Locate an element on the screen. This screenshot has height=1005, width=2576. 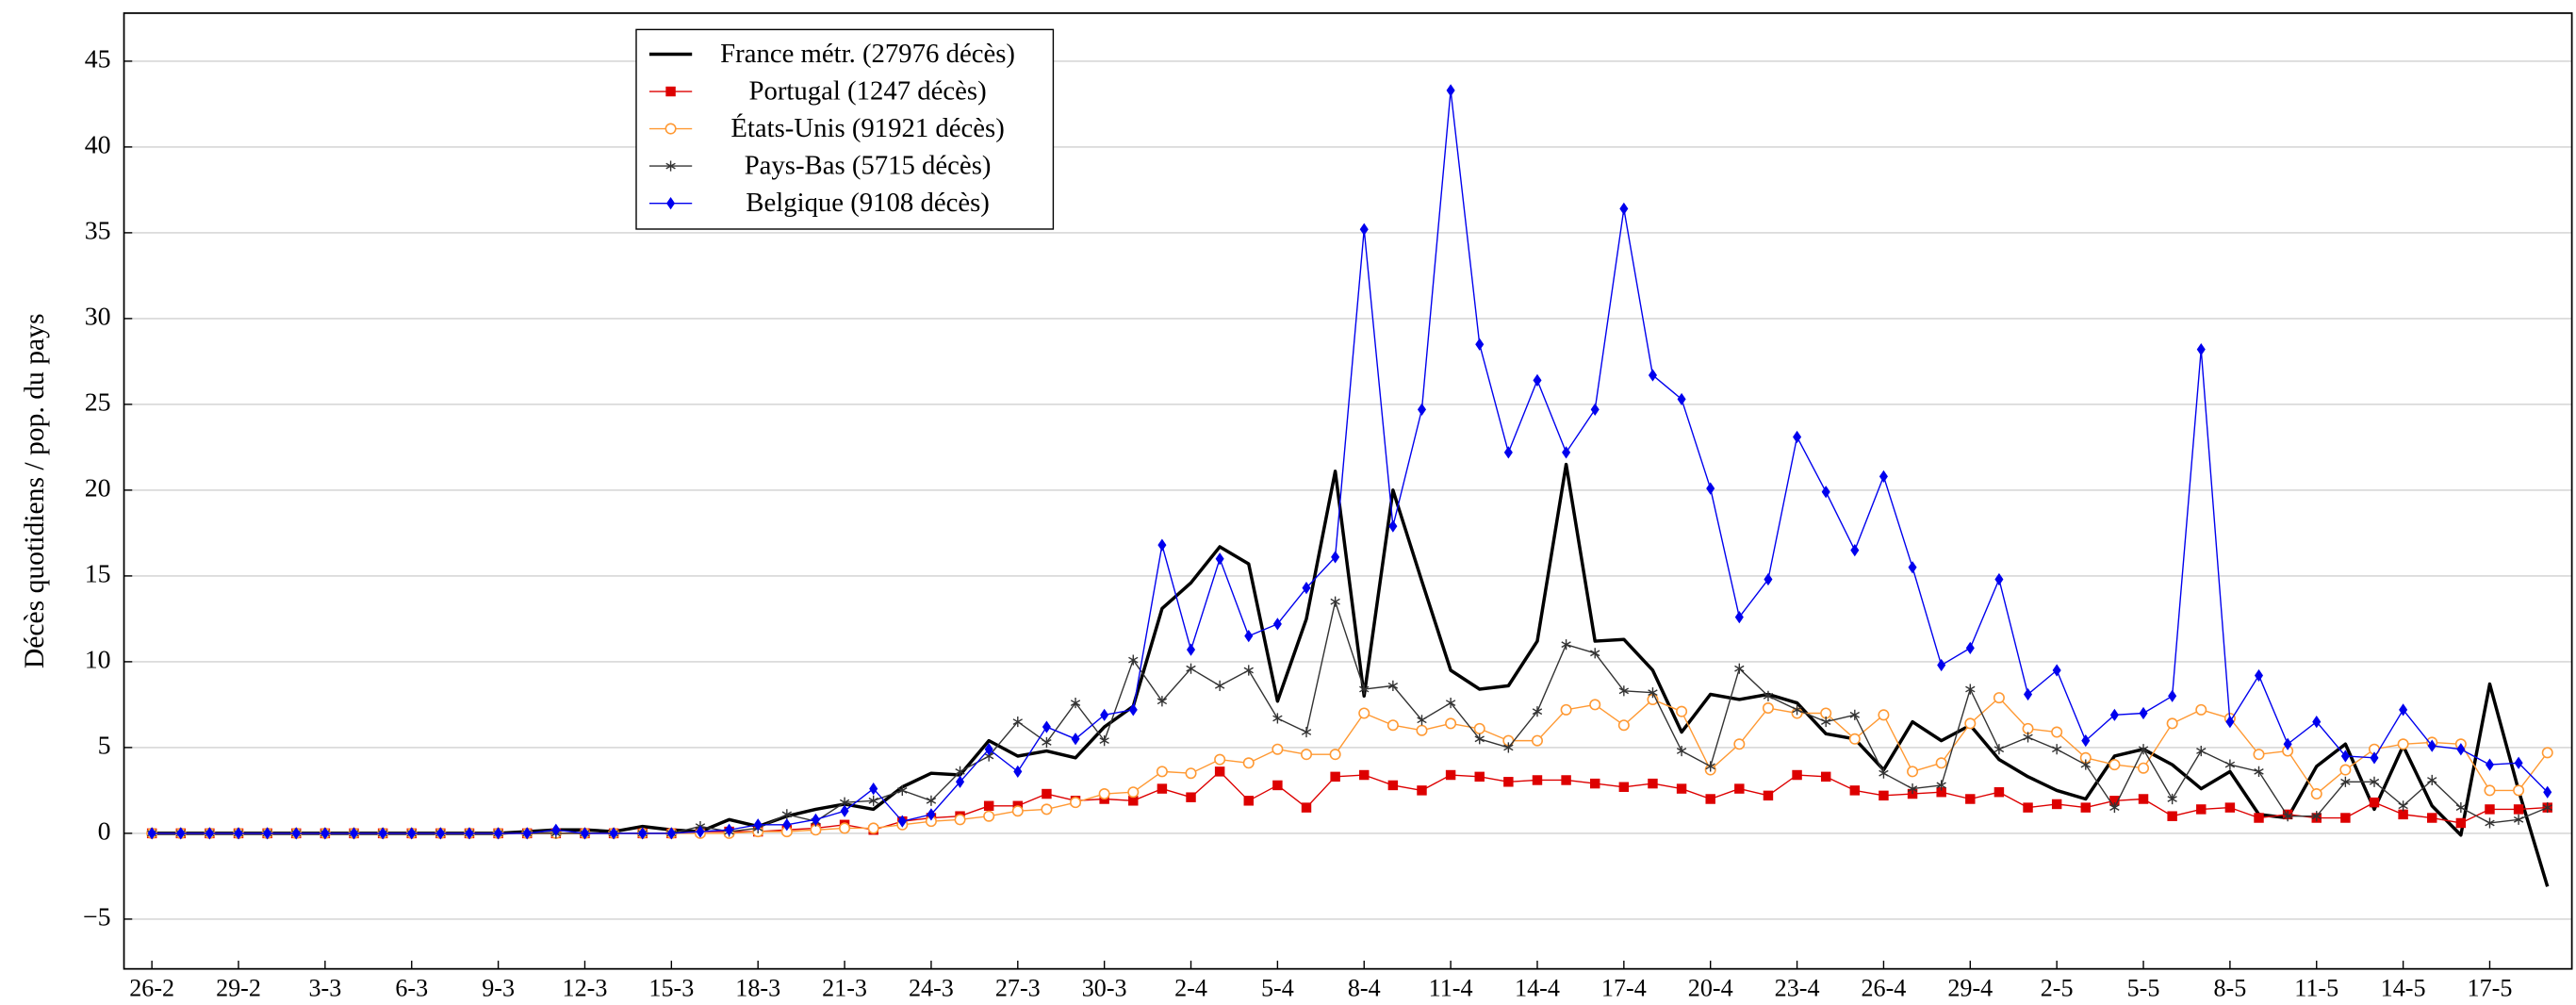
x-tick-label: 2-5 is located at coordinates (2057, 988).